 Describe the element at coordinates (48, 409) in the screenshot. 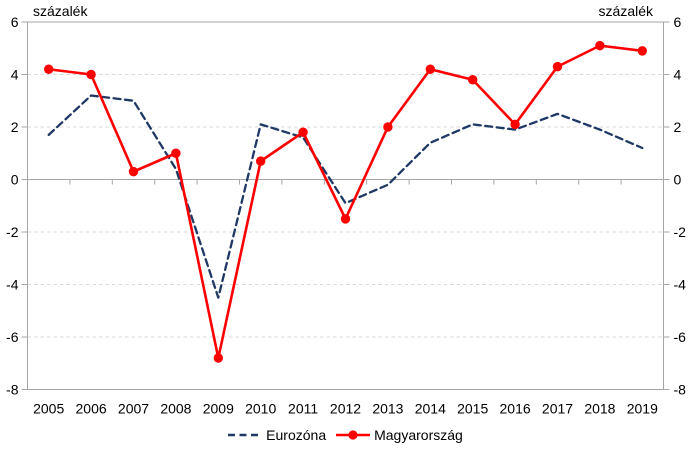

I see `x-tick-label: 2005` at that location.